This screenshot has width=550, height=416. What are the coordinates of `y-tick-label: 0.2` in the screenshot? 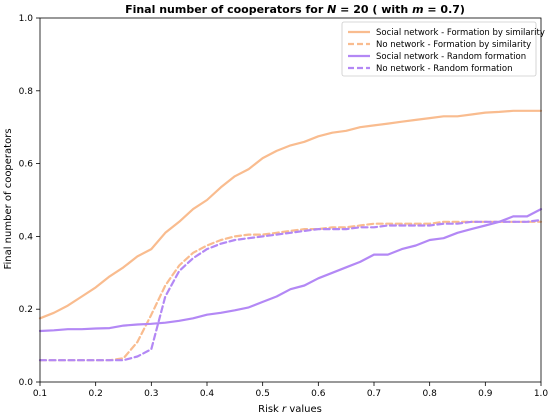 It's located at (26, 310).